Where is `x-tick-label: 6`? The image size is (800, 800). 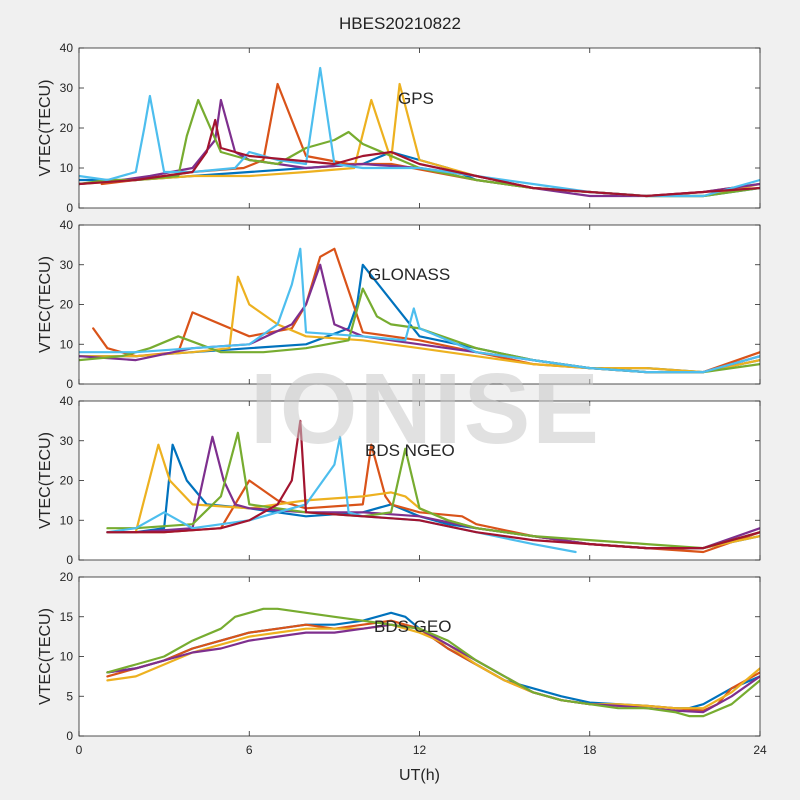 x-tick-label: 6 is located at coordinates (249, 750).